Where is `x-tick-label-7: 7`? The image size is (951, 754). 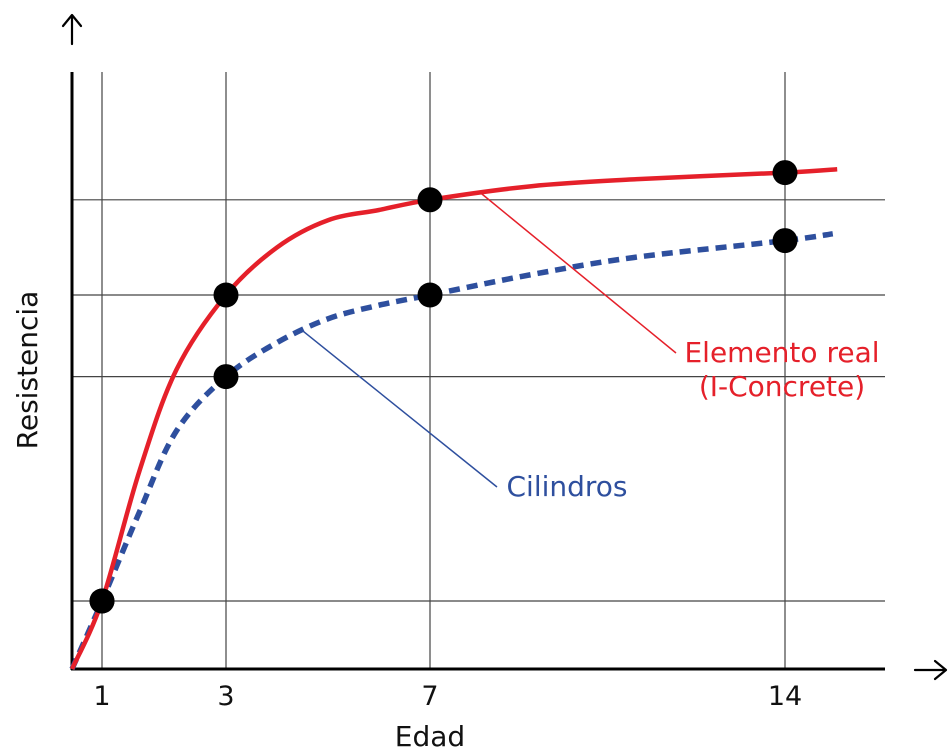
x-tick-label-7: 7 is located at coordinates (429, 696).